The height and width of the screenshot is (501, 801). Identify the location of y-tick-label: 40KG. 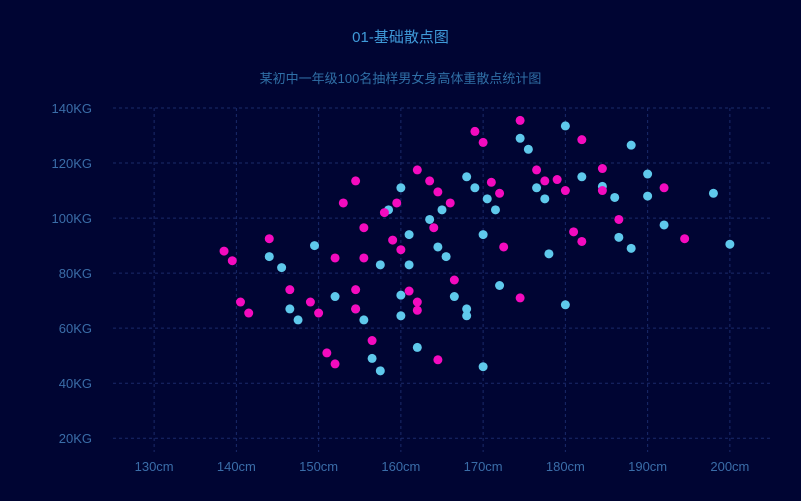
(75, 383).